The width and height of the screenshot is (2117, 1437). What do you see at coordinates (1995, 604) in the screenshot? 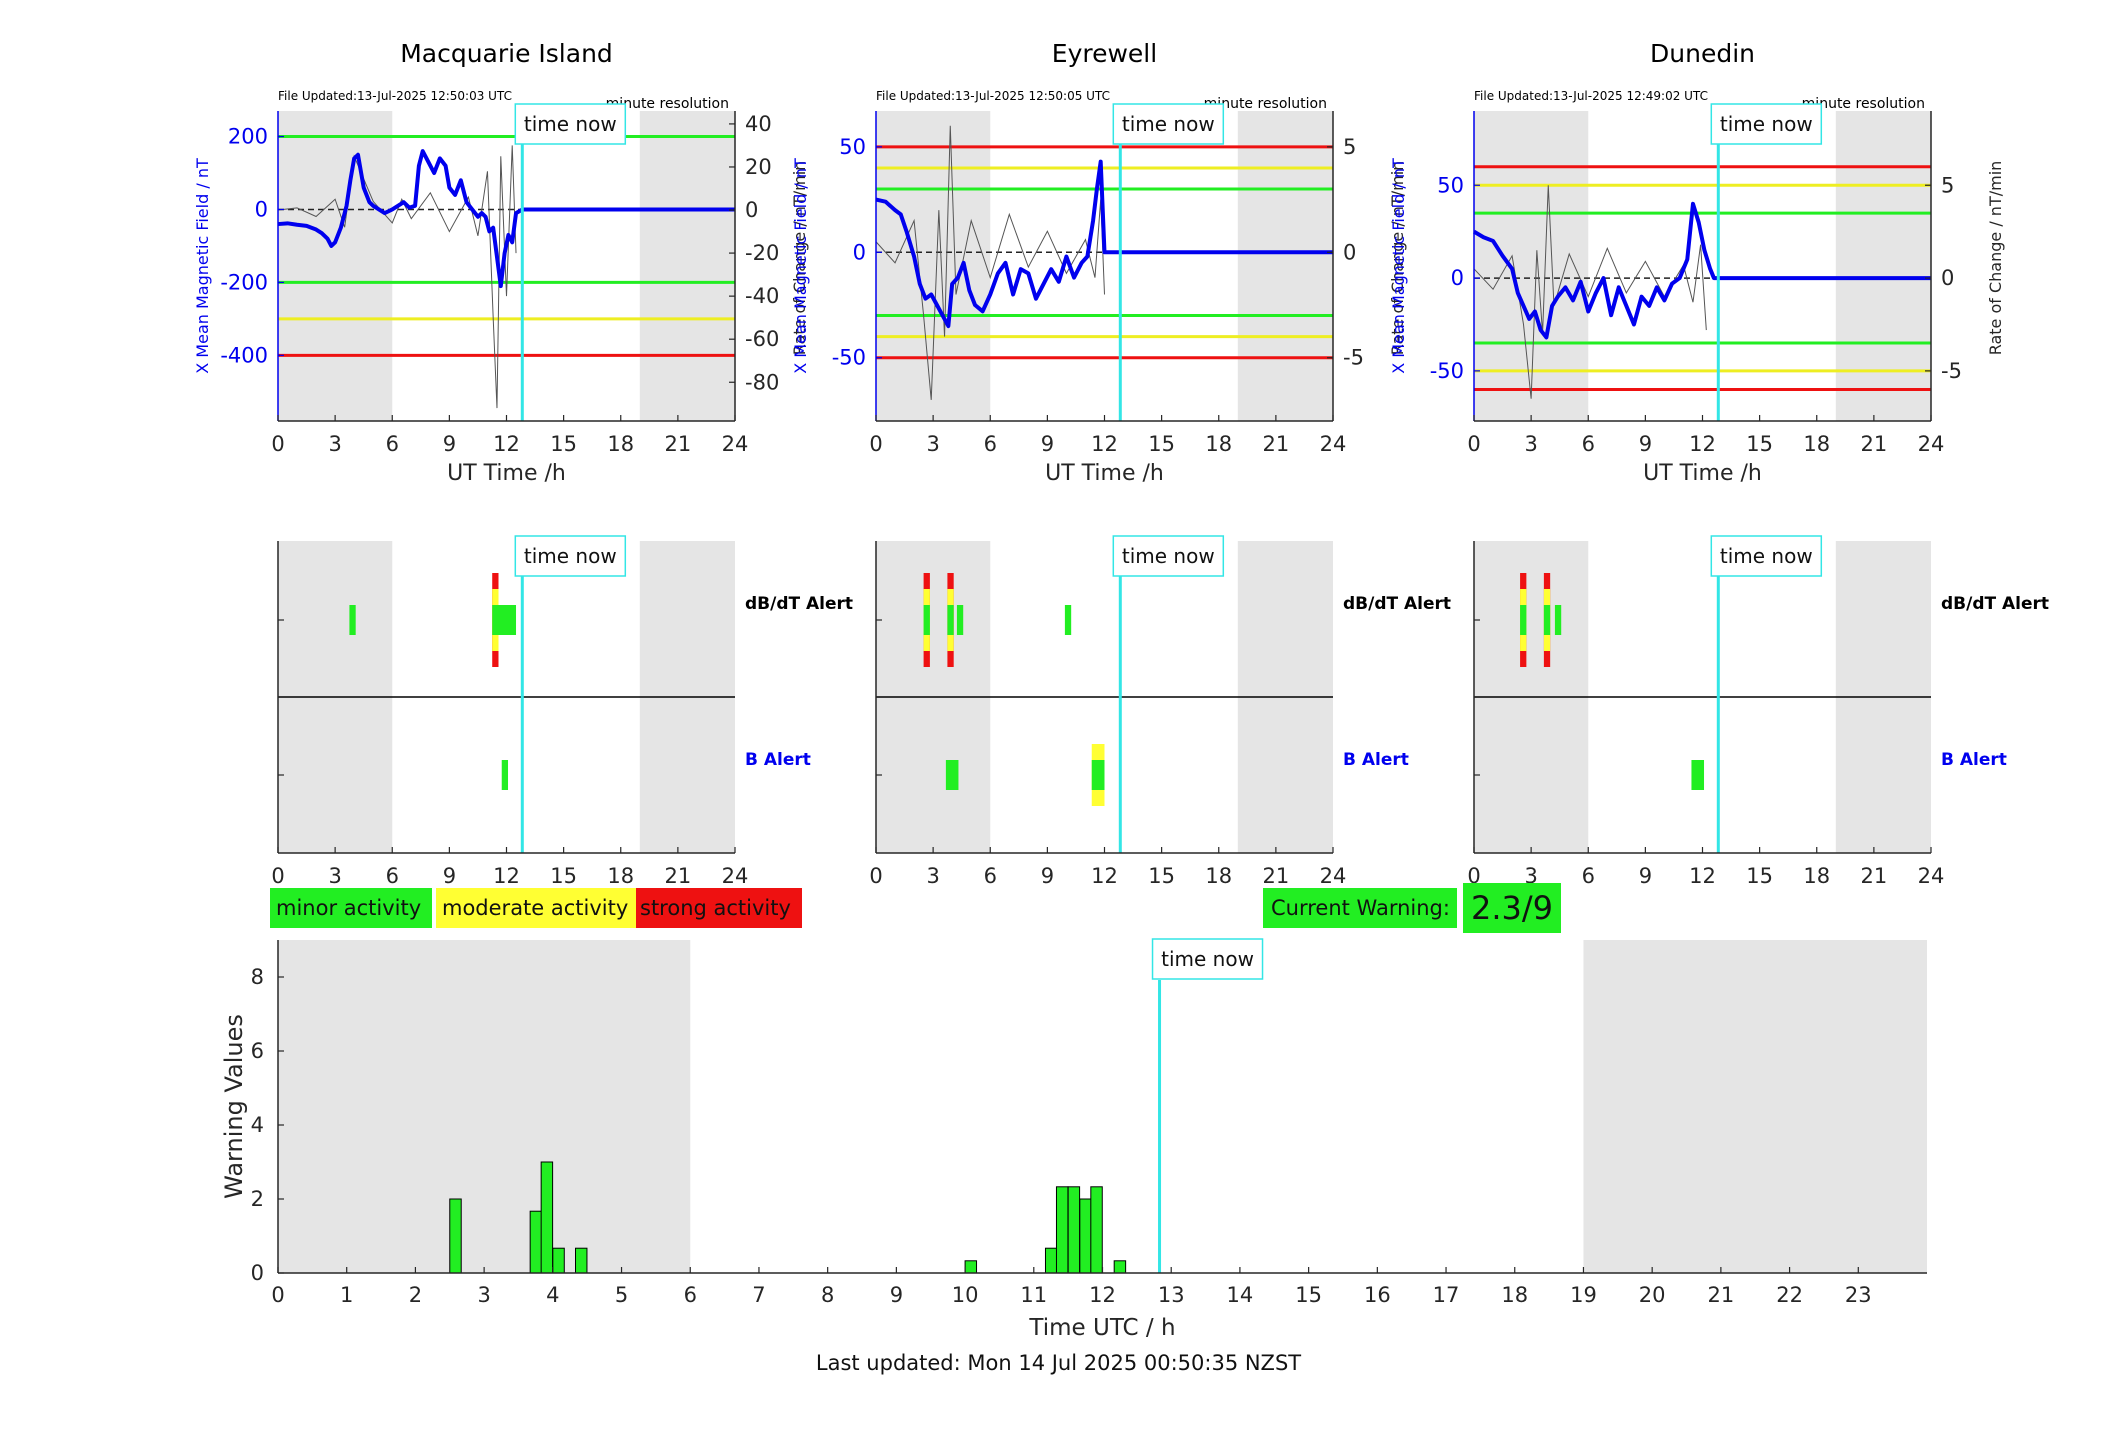
I see `row-label-dbdt-alert: dB/dT Alert` at bounding box center [1995, 604].